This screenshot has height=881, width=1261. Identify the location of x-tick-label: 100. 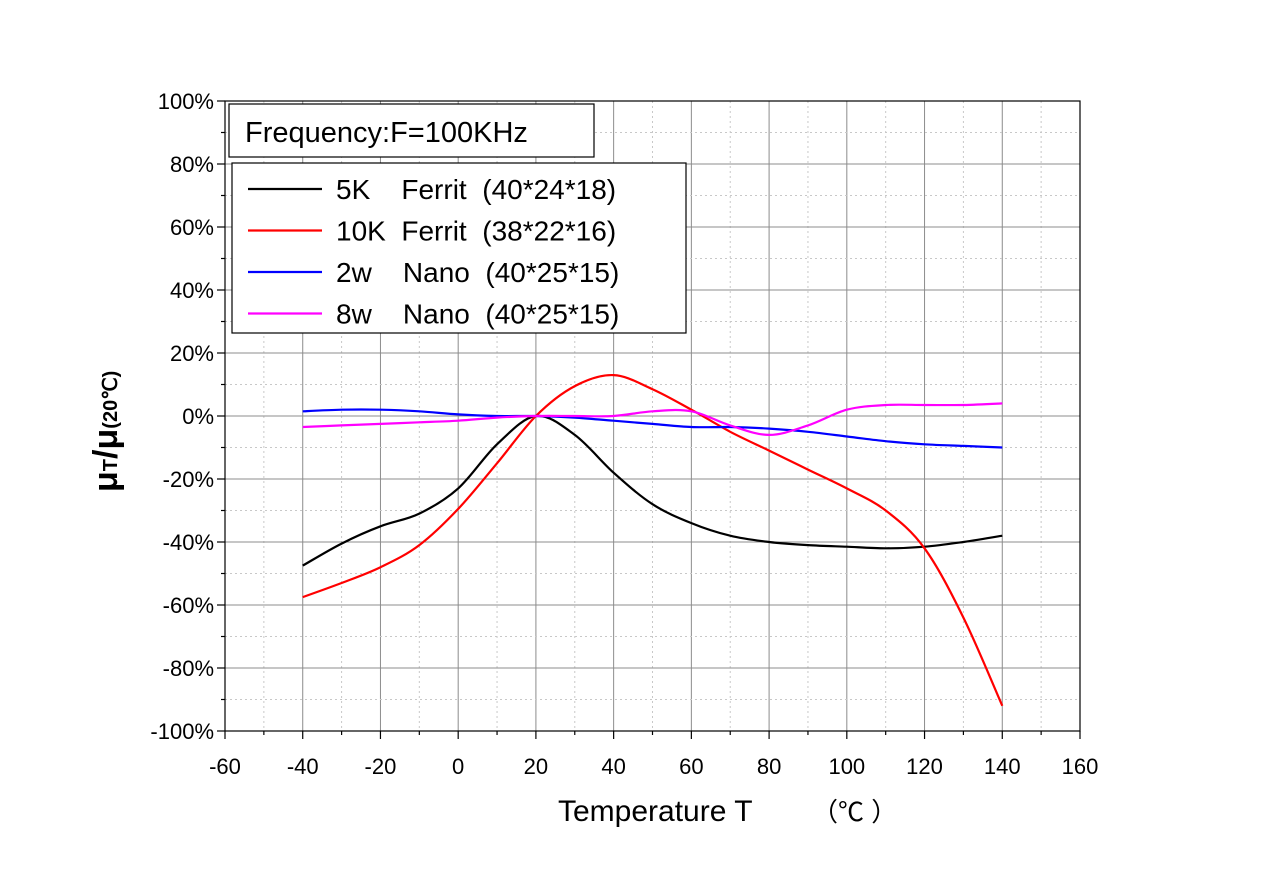
(846, 766).